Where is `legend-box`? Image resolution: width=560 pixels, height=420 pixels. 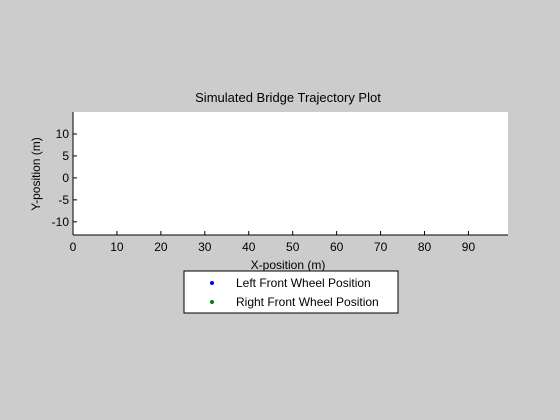
legend-box is located at coordinates (291, 292).